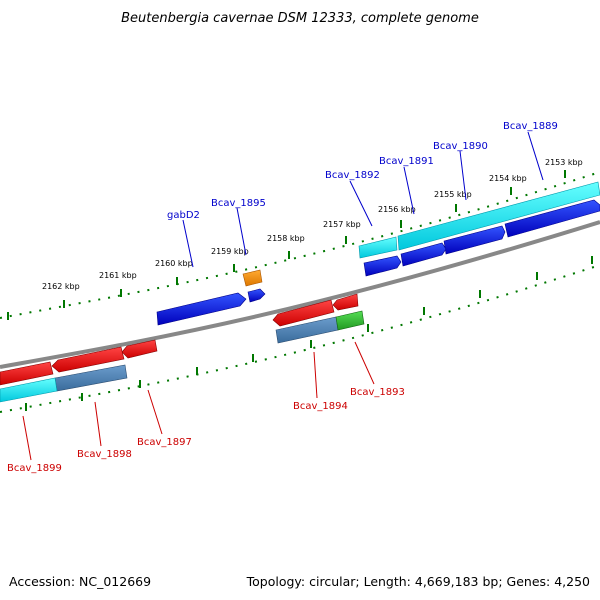 The image size is (600, 600). What do you see at coordinates (164, 442) in the screenshot?
I see `label-bcav-1897: Bcav_1897` at bounding box center [164, 442].